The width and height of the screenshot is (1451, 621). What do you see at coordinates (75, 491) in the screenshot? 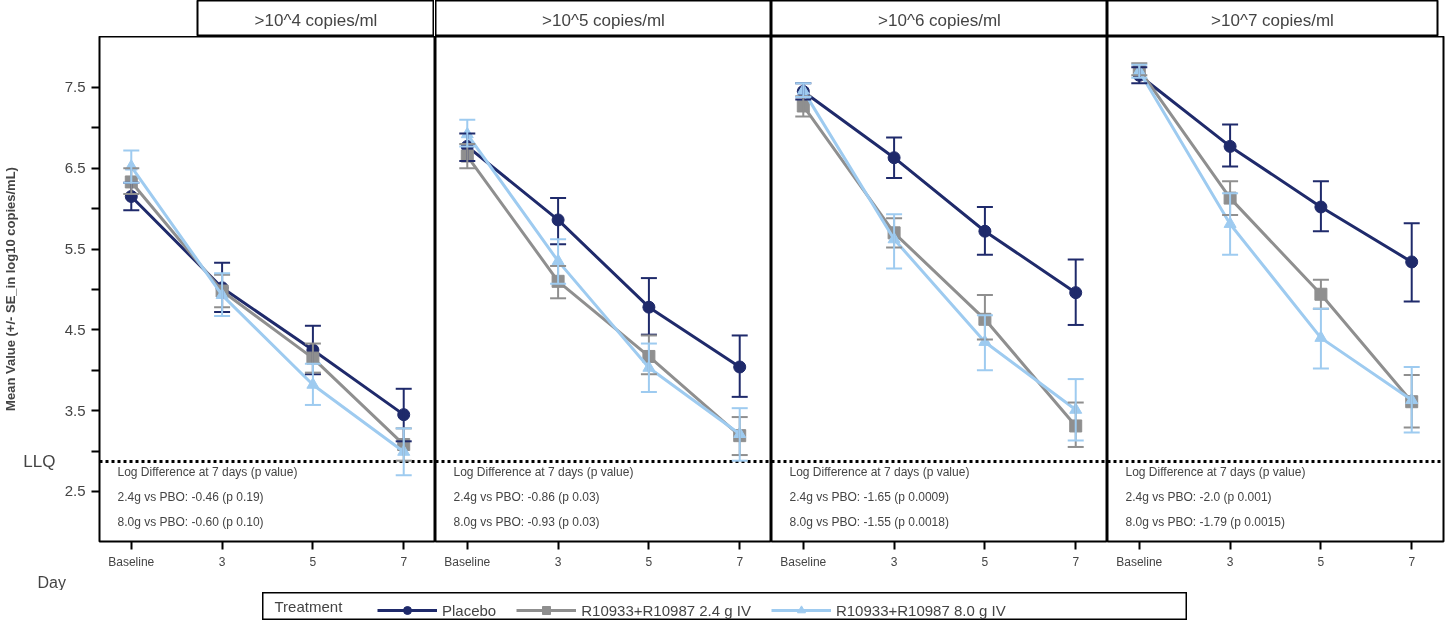
I see `y-tick-label: 2.5` at bounding box center [75, 491].